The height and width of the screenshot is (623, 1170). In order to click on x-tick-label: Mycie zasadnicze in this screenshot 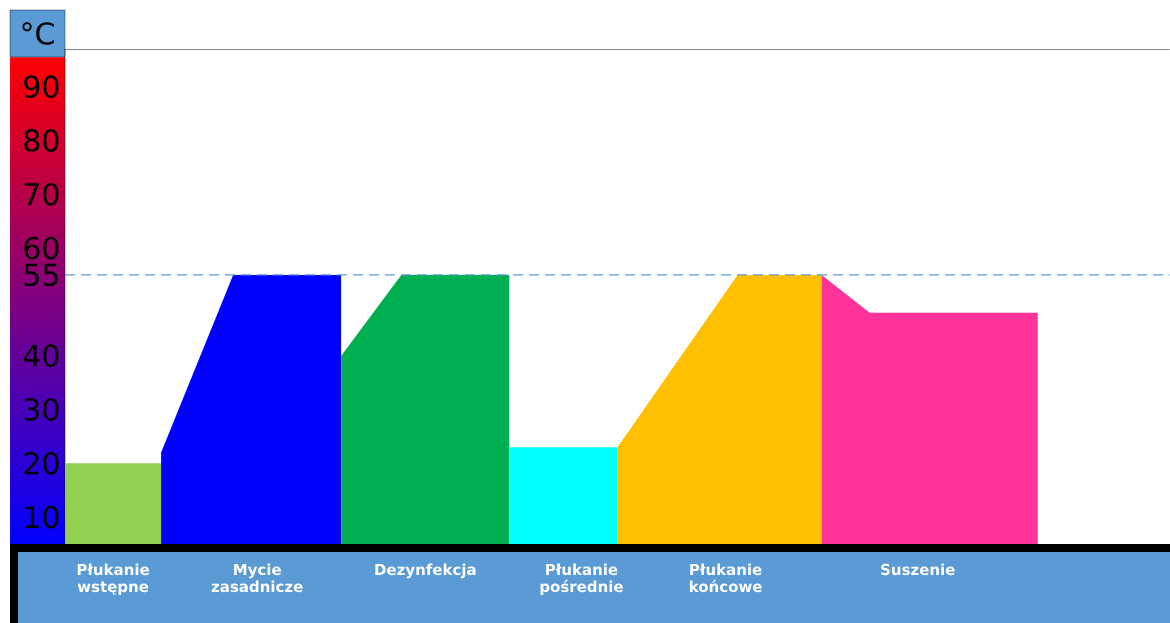, I will do `click(257, 578)`.